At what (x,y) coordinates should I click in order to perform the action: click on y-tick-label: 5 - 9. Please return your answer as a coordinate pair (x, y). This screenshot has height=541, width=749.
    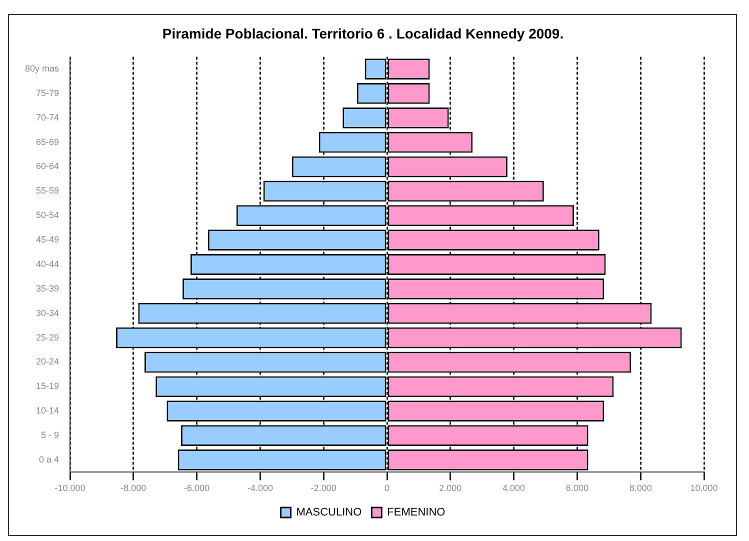
    Looking at the image, I should click on (50, 435).